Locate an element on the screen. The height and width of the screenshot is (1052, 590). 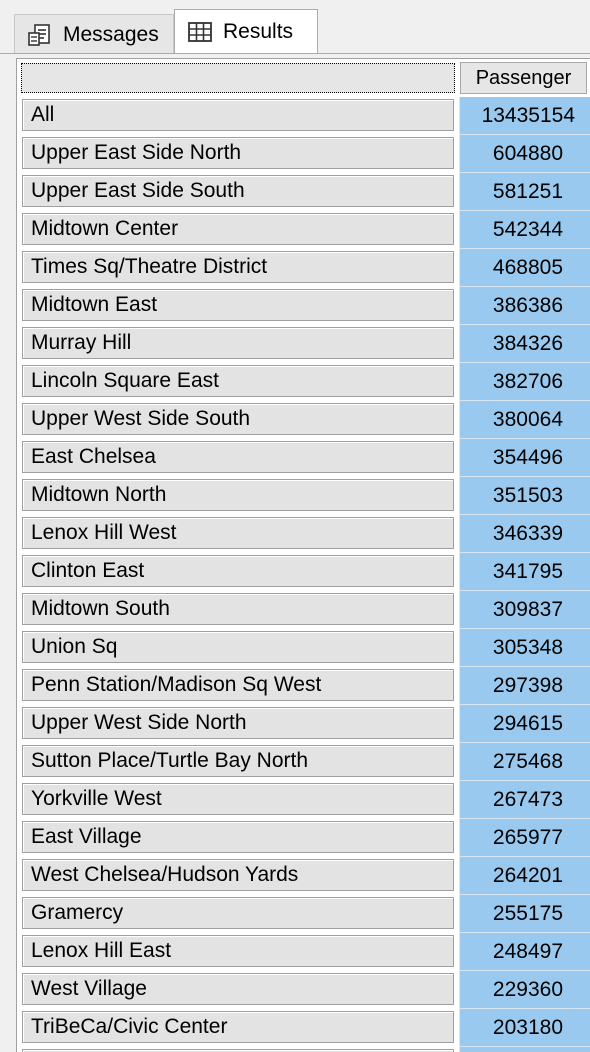
row-header: Penn Station/Madison Sq West is located at coordinates (238, 685).